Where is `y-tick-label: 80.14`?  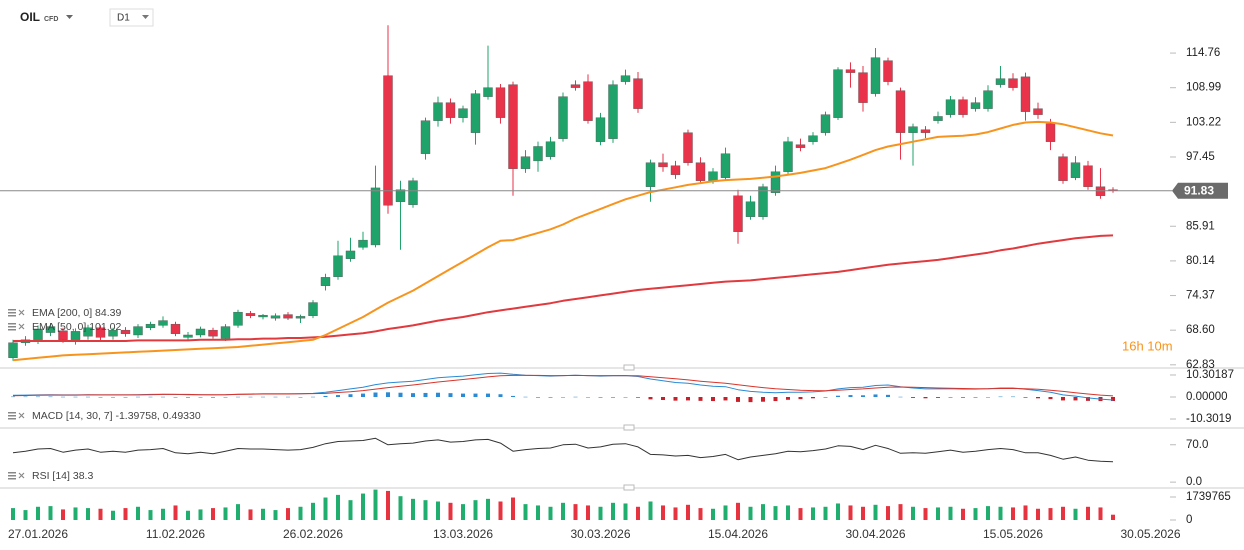 y-tick-label: 80.14 is located at coordinates (1200, 261).